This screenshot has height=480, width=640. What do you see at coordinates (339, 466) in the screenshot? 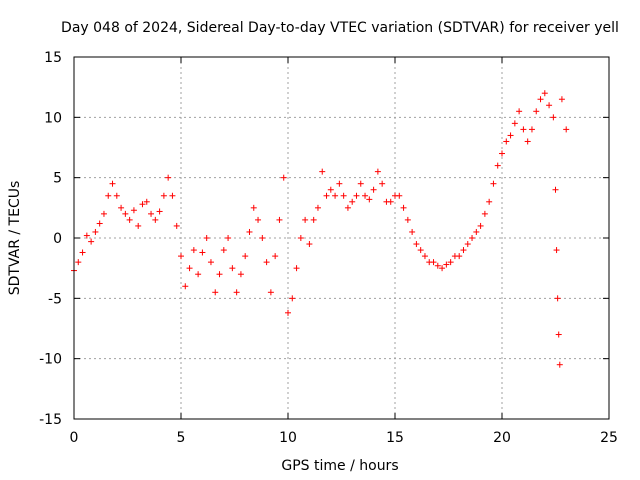
I see `x-axis-label: GPS time / hours` at bounding box center [339, 466].